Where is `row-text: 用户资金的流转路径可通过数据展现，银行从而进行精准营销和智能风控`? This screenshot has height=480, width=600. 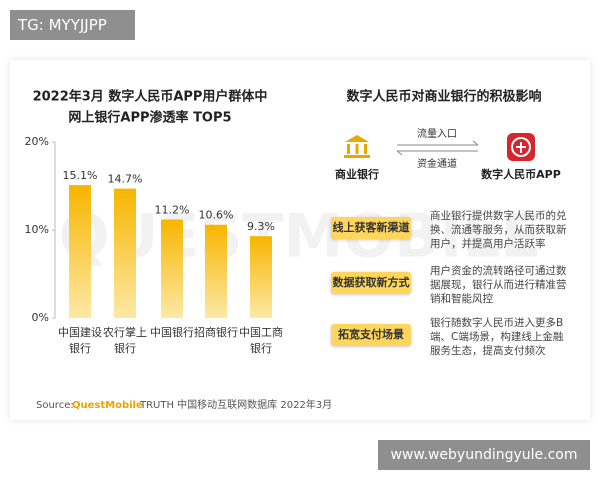
row-text: 用户资金的流转路径可通过数据展现，银行从而进行精准营销和智能风控 is located at coordinates (498, 285).